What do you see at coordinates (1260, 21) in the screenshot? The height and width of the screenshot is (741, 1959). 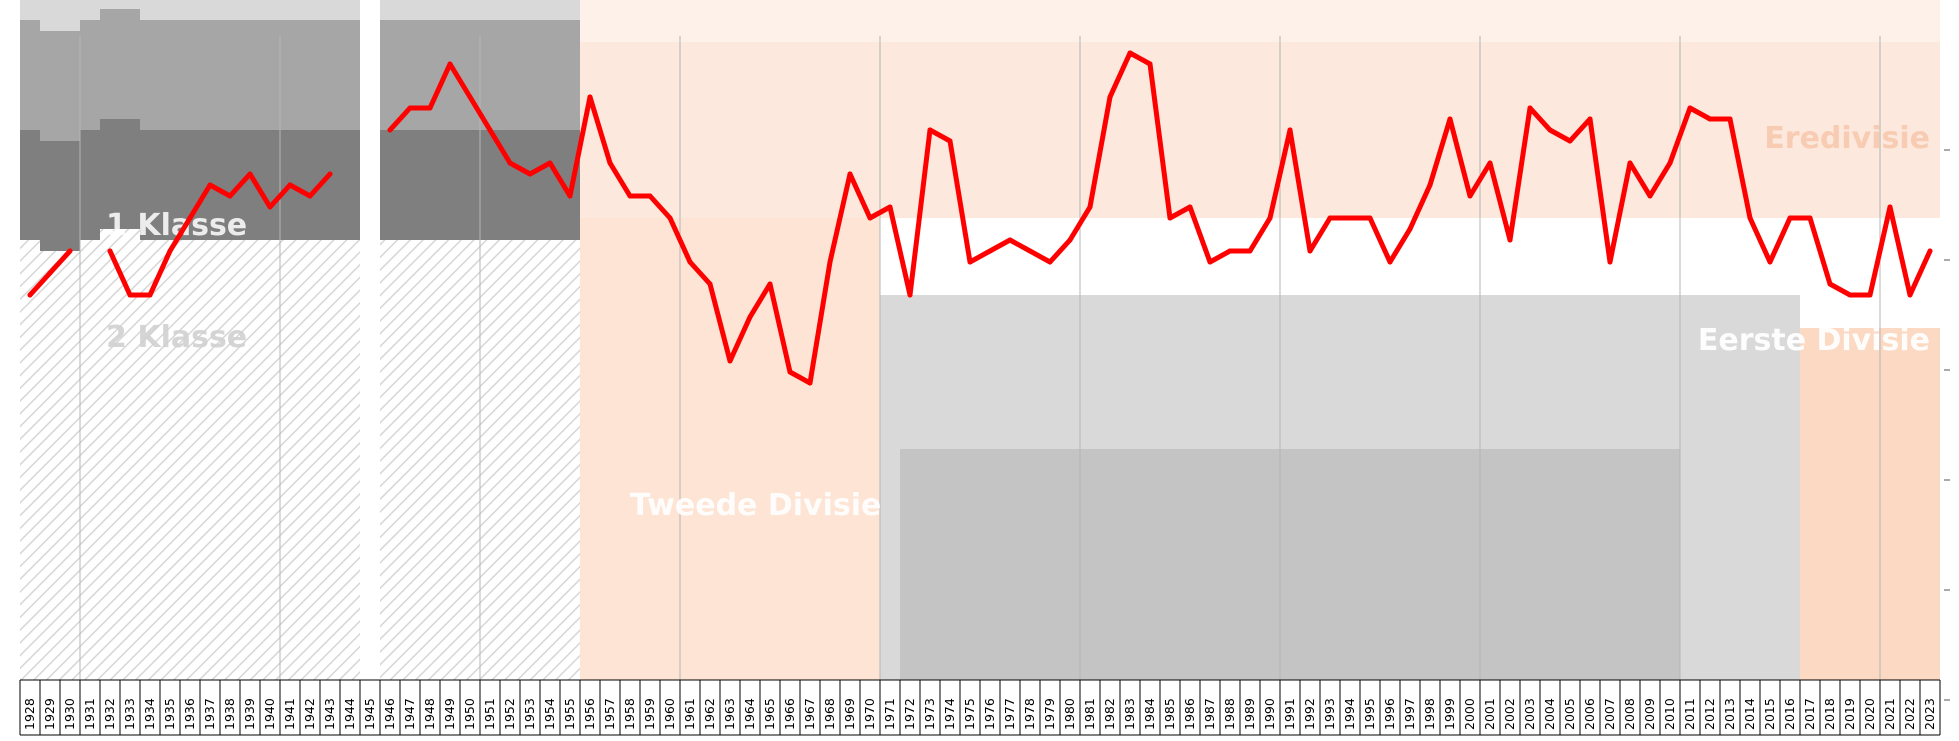 I see `band-eredivisie` at bounding box center [1260, 21].